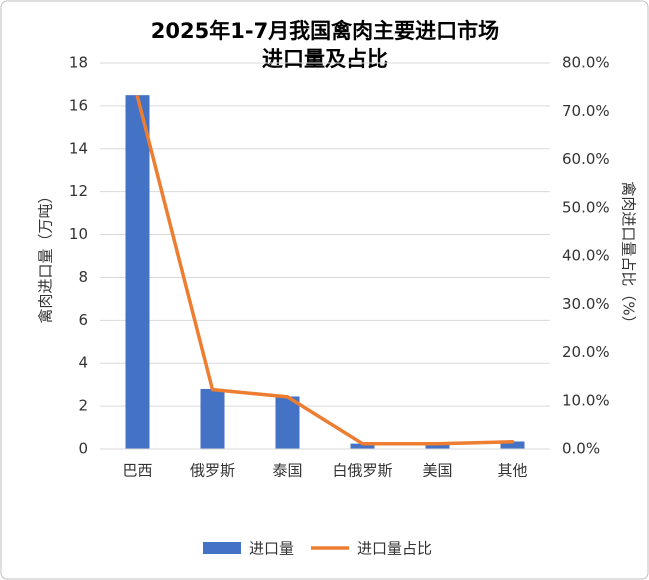 This screenshot has width=649, height=580. Describe the element at coordinates (437, 471) in the screenshot. I see `x-tick-label: 美国` at that location.